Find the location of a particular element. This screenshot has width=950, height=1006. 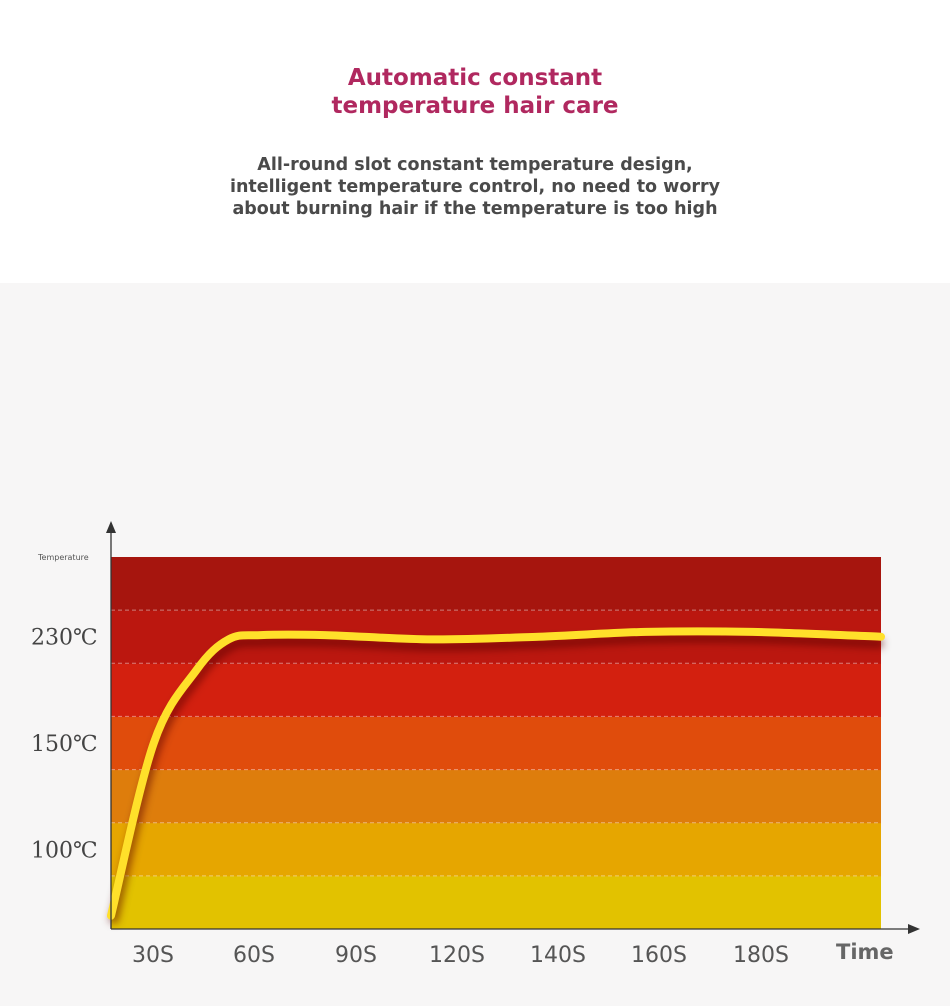

y-tick-labels: 230℃ 150℃ 100℃ is located at coordinates (64, 745).